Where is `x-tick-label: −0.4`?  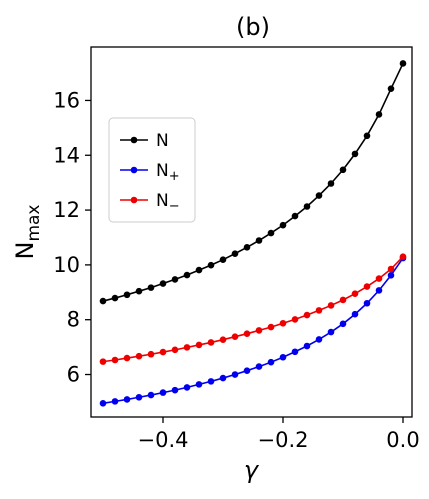 x-tick-label: −0.4 is located at coordinates (163, 440).